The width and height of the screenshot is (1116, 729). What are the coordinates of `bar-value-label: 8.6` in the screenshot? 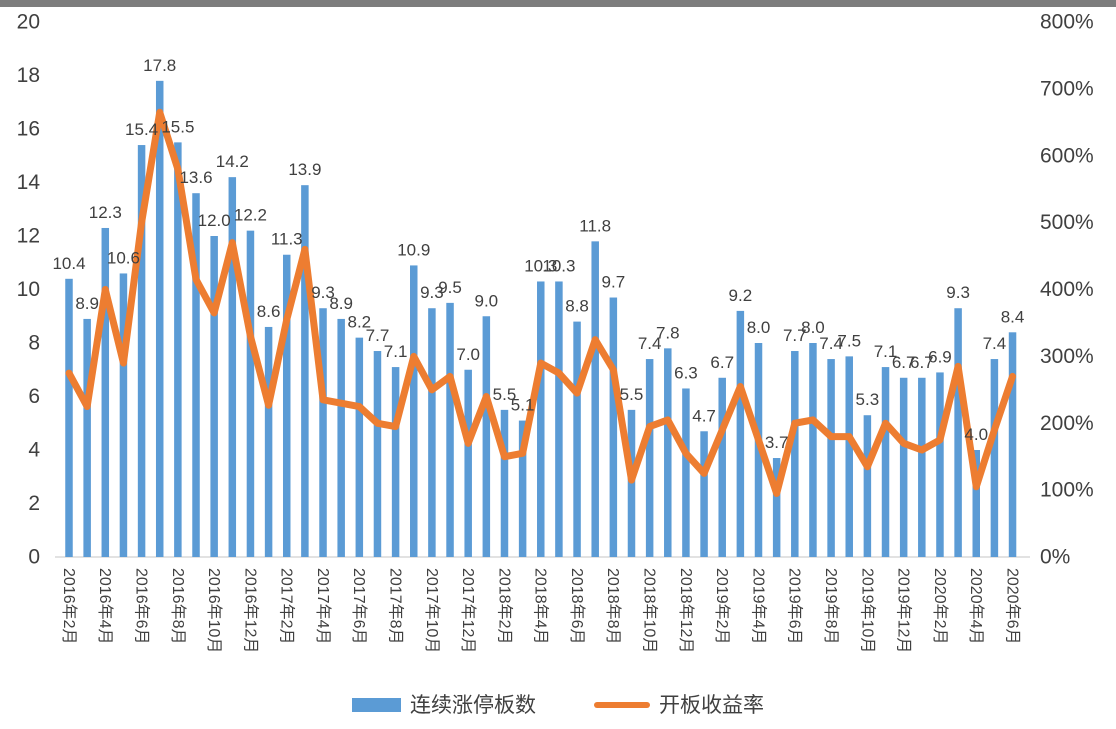 It's located at (269, 311).